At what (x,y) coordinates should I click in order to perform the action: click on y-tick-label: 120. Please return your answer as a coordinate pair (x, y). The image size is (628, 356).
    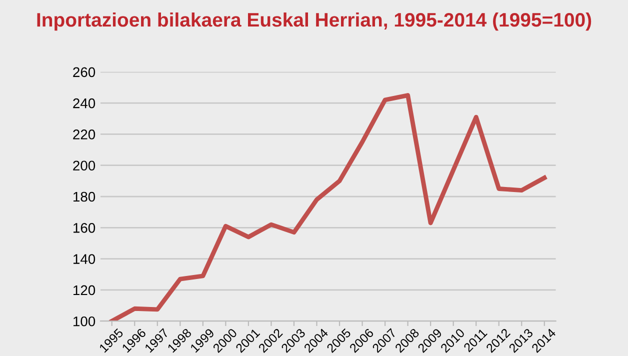
    Looking at the image, I should click on (85, 290).